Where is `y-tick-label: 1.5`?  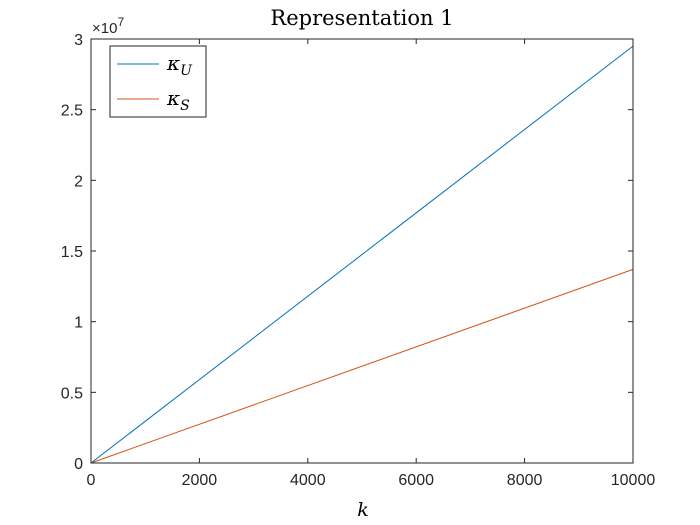
y-tick-label: 1.5 is located at coordinates (72, 252).